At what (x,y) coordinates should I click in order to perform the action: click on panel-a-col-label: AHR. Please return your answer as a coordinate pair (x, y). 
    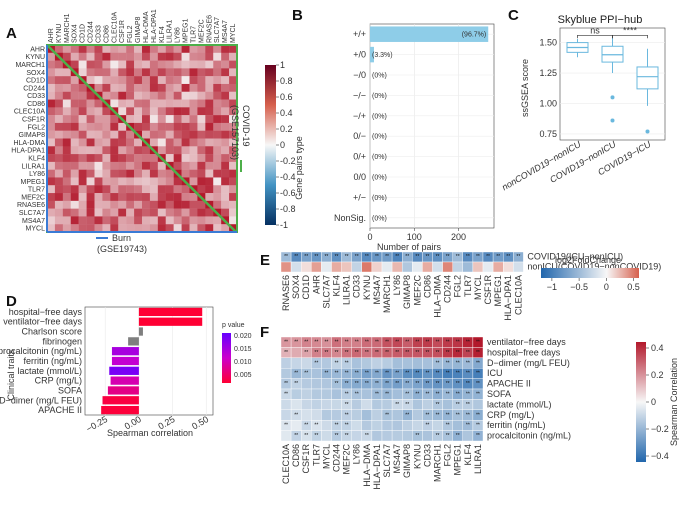
    Looking at the image, I should click on (51, 35).